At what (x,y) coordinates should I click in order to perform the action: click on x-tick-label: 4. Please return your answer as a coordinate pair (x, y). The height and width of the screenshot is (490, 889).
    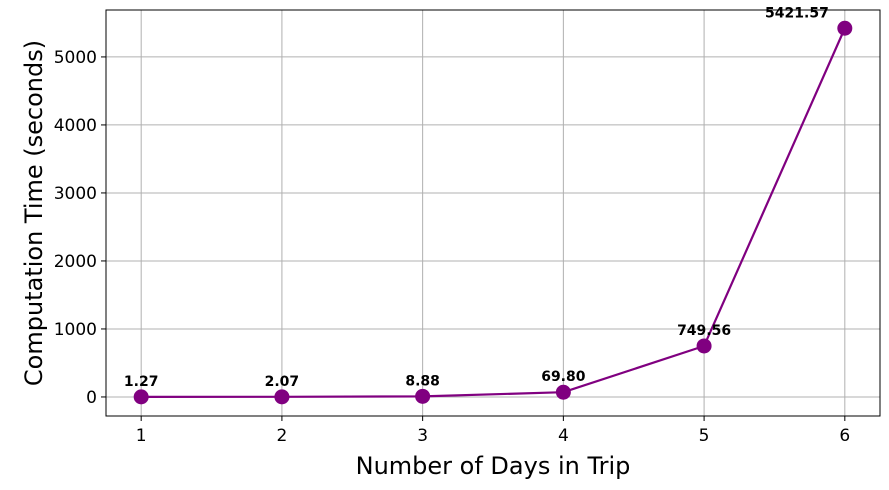
    Looking at the image, I should click on (563, 436).